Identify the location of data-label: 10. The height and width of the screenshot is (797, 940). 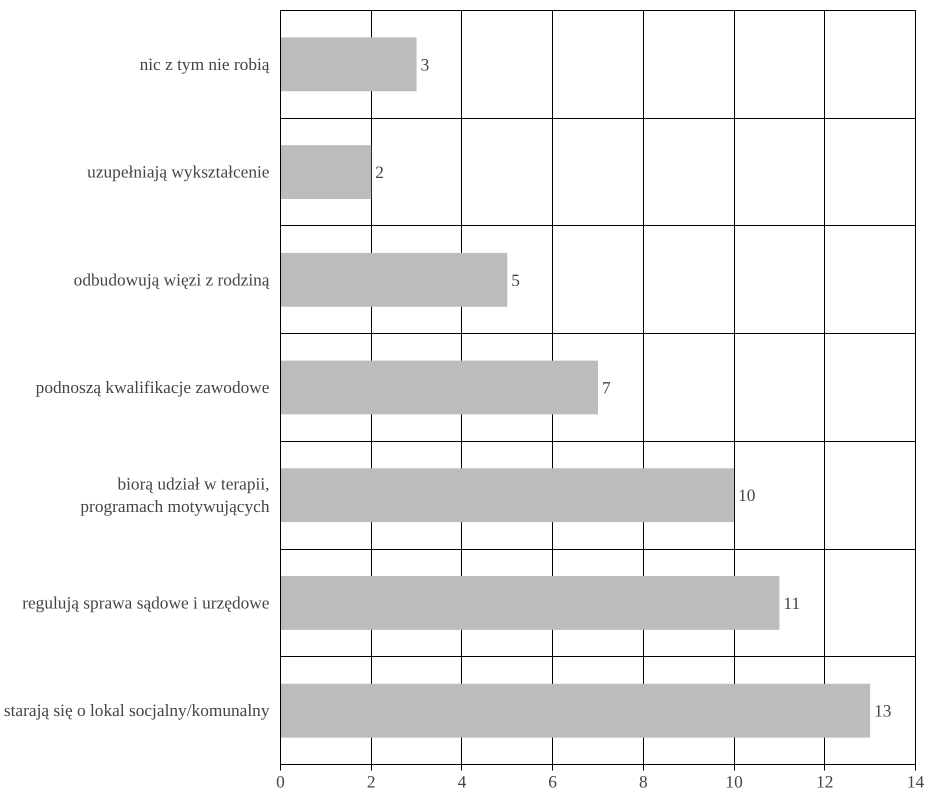
(747, 496).